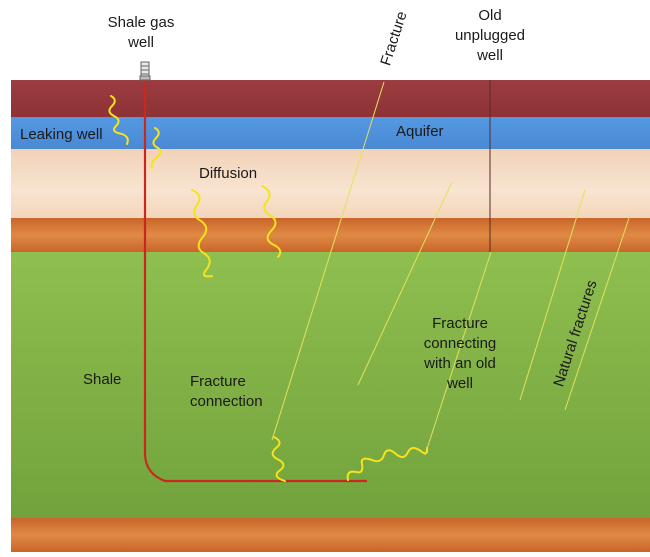 This screenshot has width=650, height=557. Describe the element at coordinates (141, 22) in the screenshot. I see `shale-gas-well-label-line1: Shale gas` at that location.